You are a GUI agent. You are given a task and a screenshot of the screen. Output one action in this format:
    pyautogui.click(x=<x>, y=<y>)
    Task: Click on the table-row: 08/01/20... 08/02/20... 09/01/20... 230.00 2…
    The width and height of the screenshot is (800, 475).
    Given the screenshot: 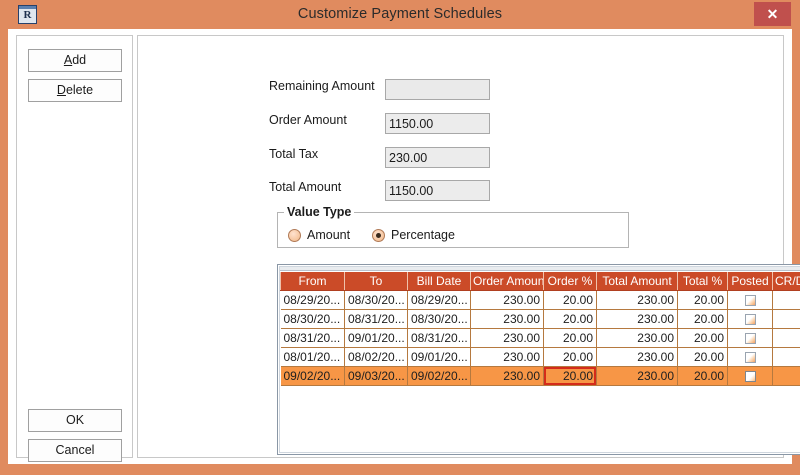 What is the action you would take?
    pyautogui.click(x=540, y=357)
    